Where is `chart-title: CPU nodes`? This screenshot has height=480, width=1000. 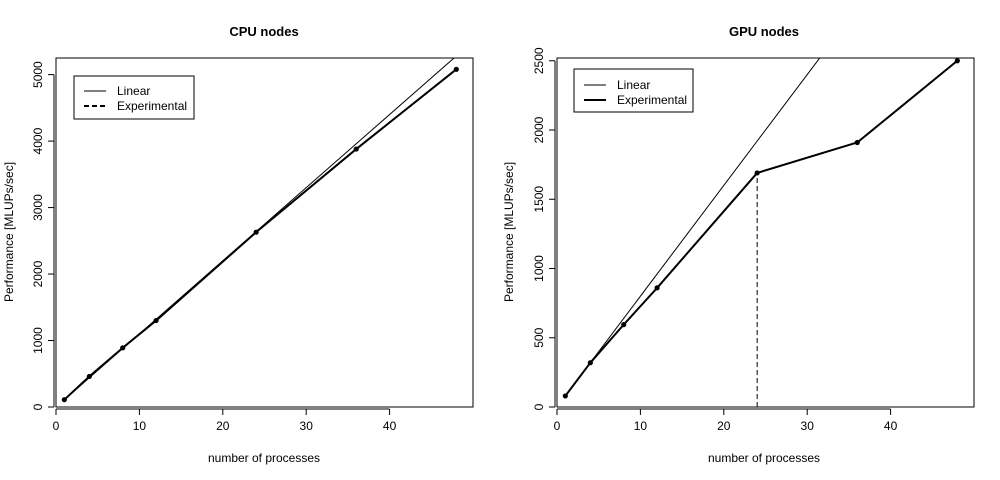
chart-title: CPU nodes is located at coordinates (263, 31).